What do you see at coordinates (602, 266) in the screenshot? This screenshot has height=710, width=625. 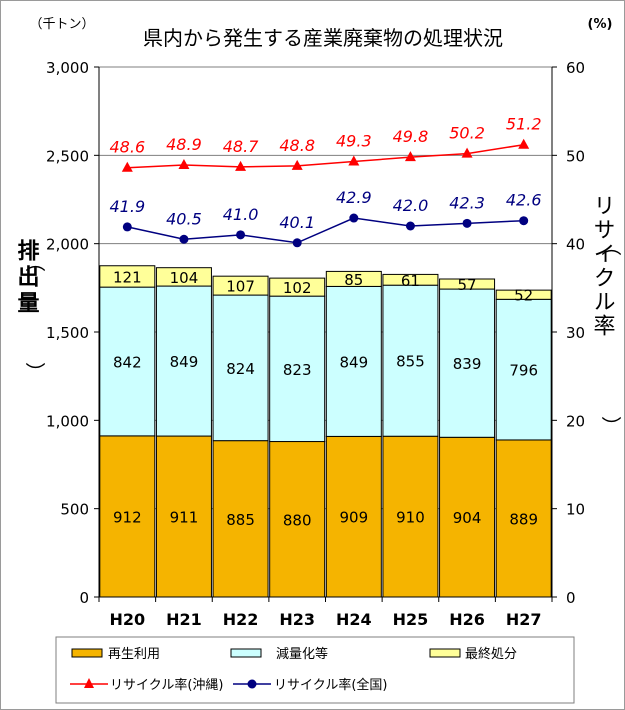 I see `right-axis-label: リサイクル率` at bounding box center [602, 266].